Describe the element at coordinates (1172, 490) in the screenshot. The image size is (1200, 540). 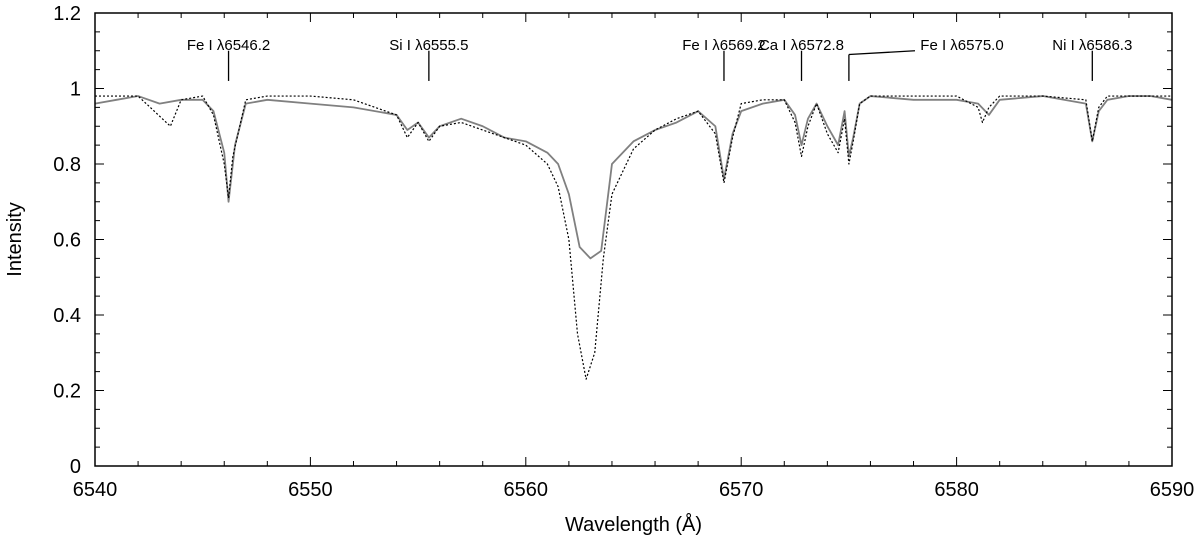
I see `x-tick-label: 6590` at that location.